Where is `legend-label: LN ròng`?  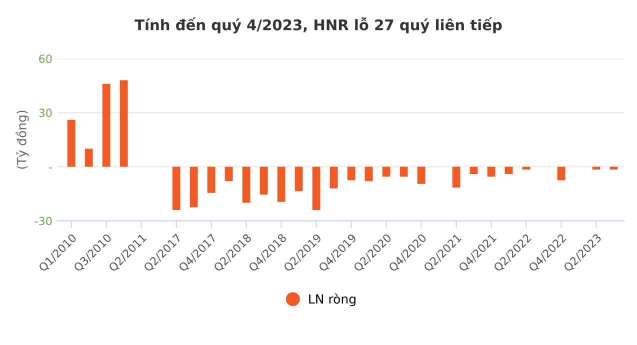 legend-label: LN ròng is located at coordinates (332, 300).